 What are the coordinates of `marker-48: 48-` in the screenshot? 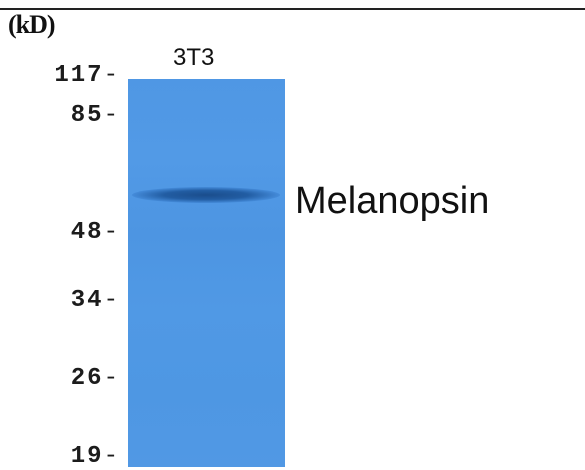 It's located at (60, 233).